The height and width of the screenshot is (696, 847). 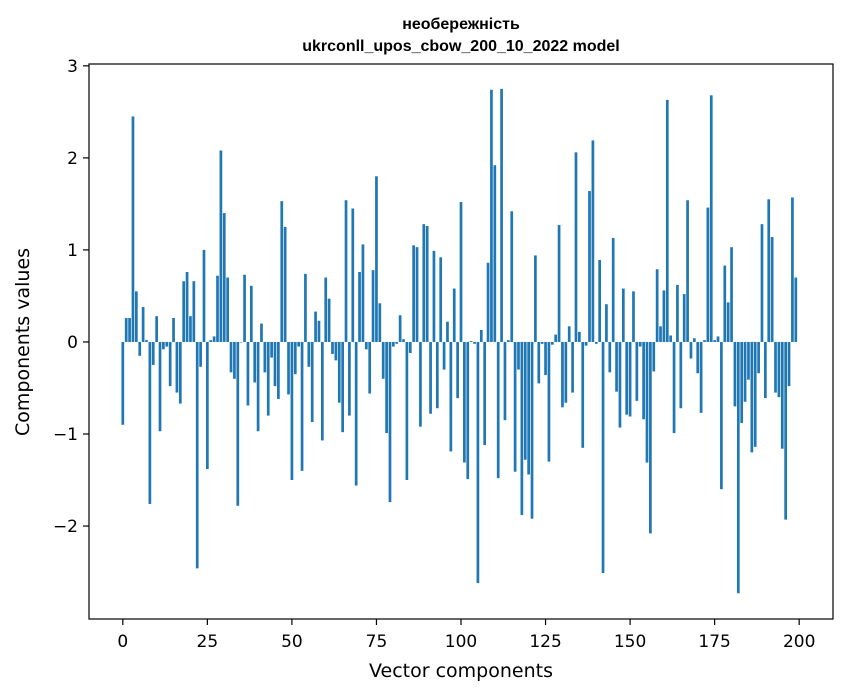 I want to click on y-tick-label: 2, so click(x=72, y=159).